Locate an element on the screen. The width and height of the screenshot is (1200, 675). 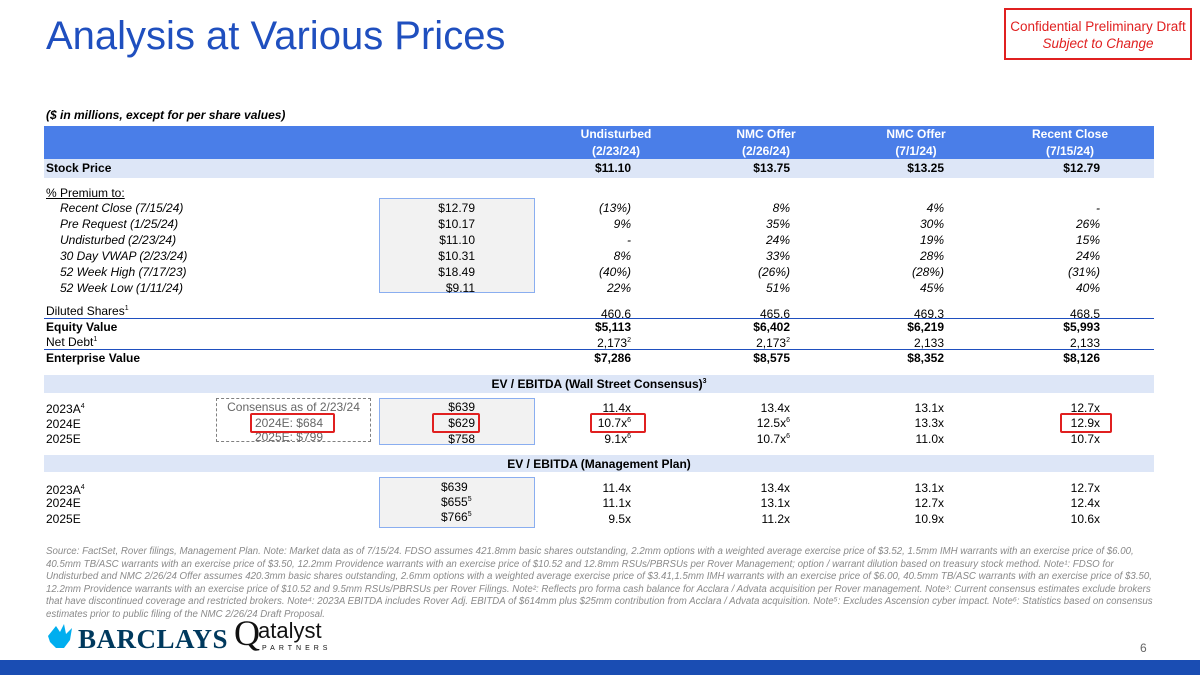
barclays-wordmark: BARCLAYS is located at coordinates (153, 639).